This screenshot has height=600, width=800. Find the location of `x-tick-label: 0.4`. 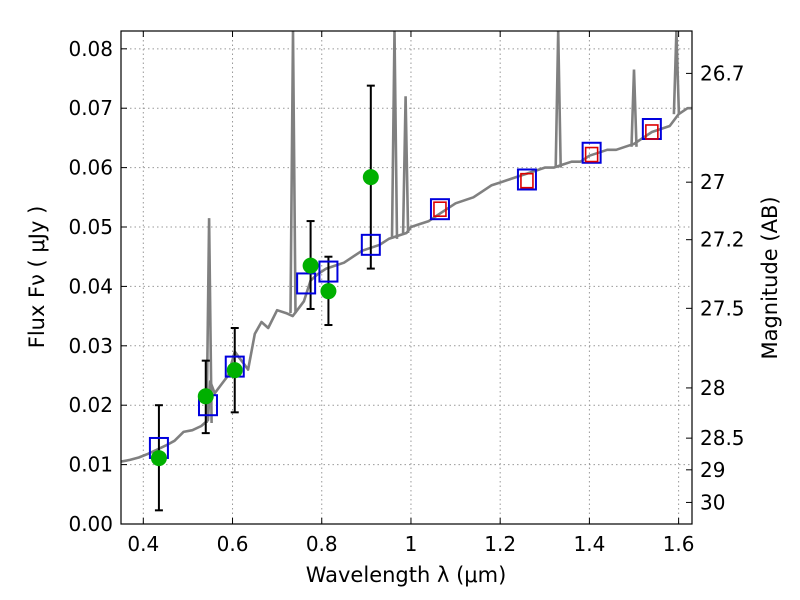

x-tick-label: 0.4 is located at coordinates (143, 544).